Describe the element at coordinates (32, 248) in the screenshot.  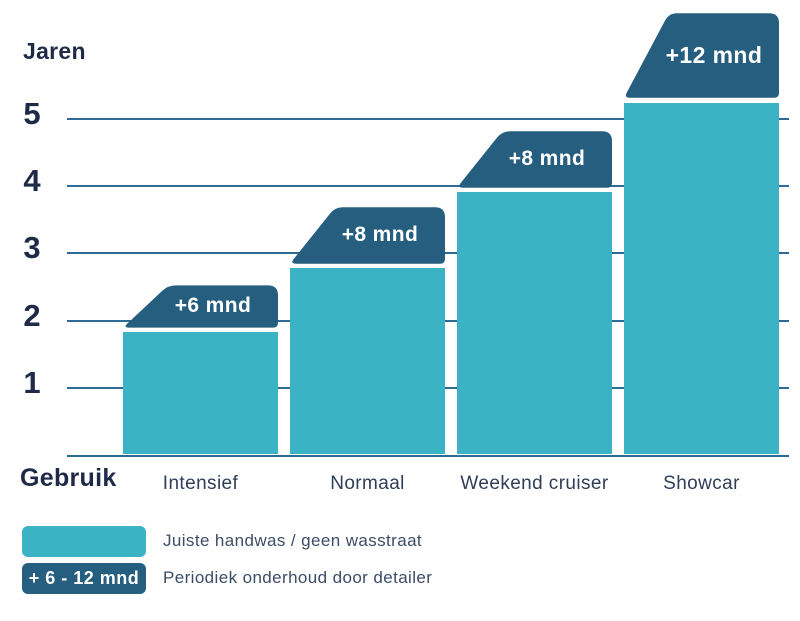
I see `ytick-label-3: 3` at that location.